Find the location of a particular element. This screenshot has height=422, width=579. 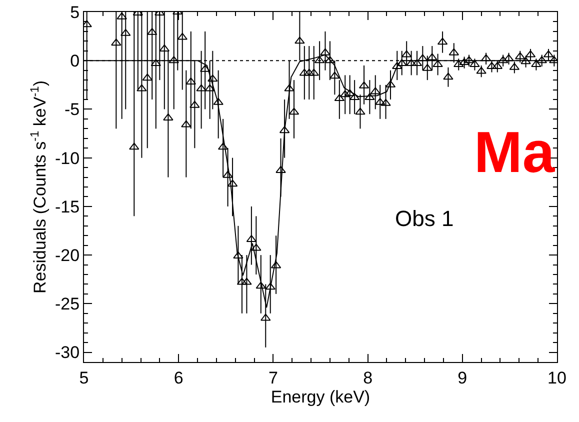

y-tick-label: -15 is located at coordinates (67, 206).